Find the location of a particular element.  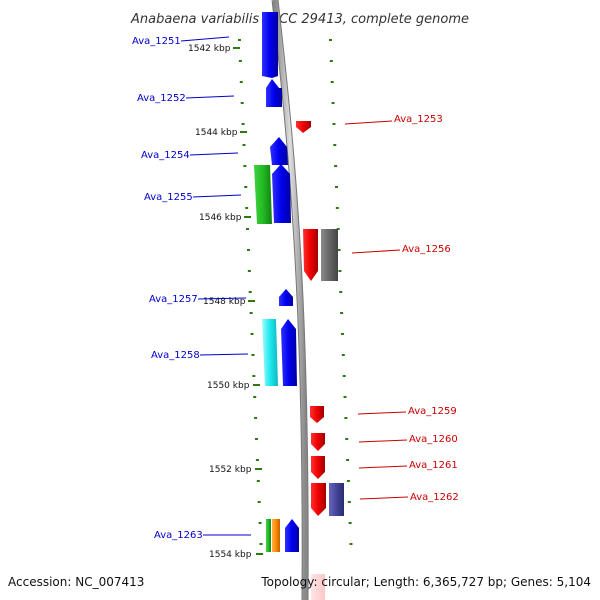

gene-label: Ava_1258 is located at coordinates (175, 355).